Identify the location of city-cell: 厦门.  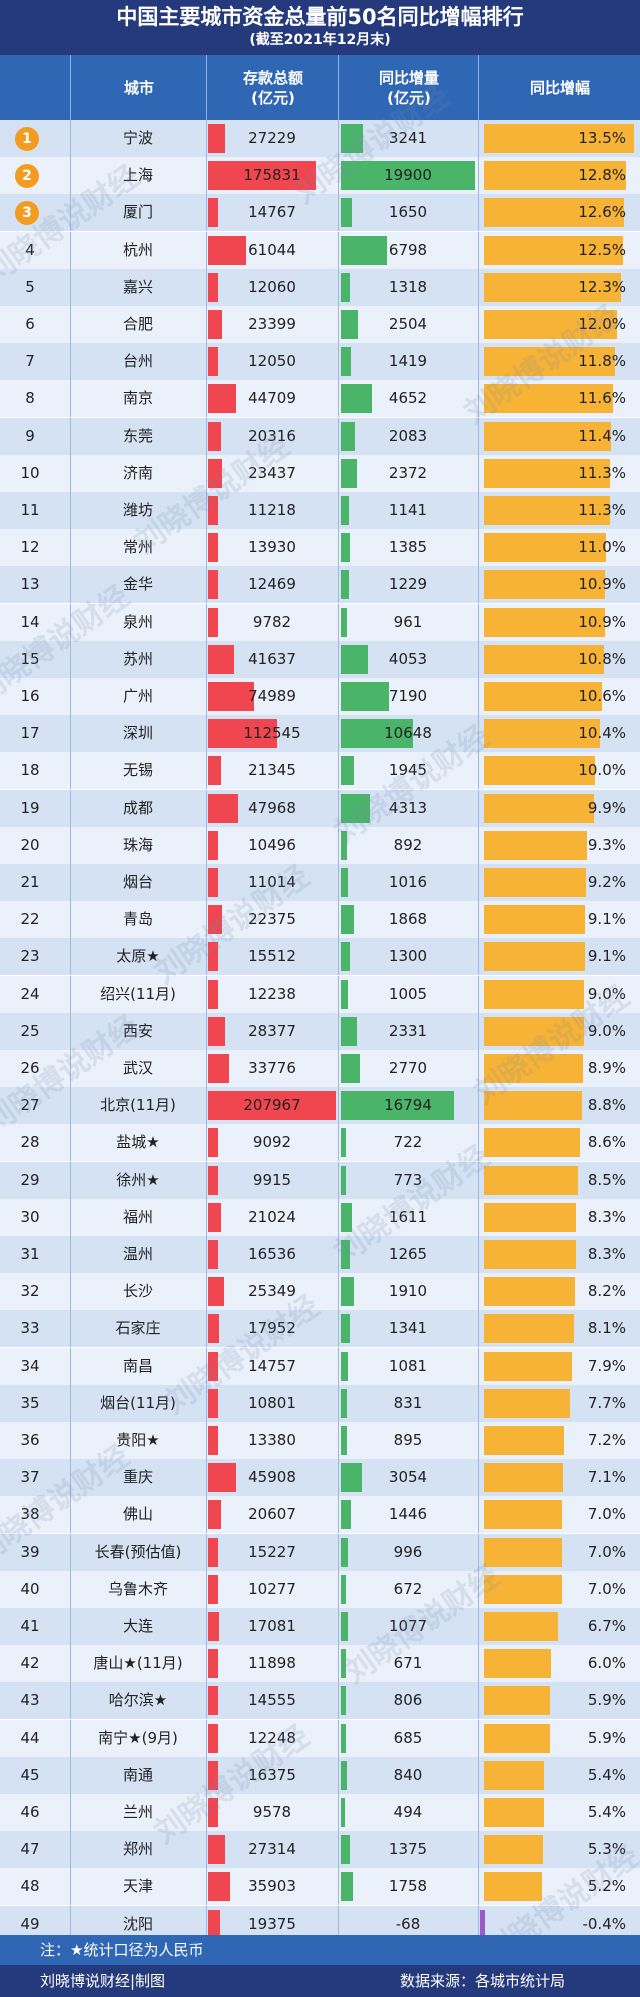
(138, 212).